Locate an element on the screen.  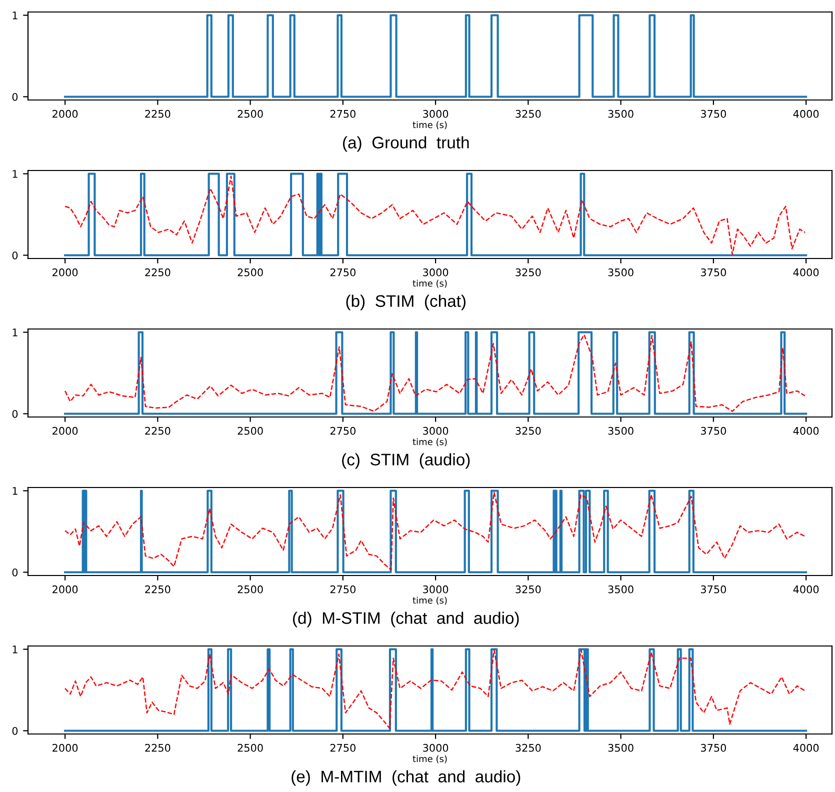
text: (c) STIM (audio) is located at coordinates (406, 461).